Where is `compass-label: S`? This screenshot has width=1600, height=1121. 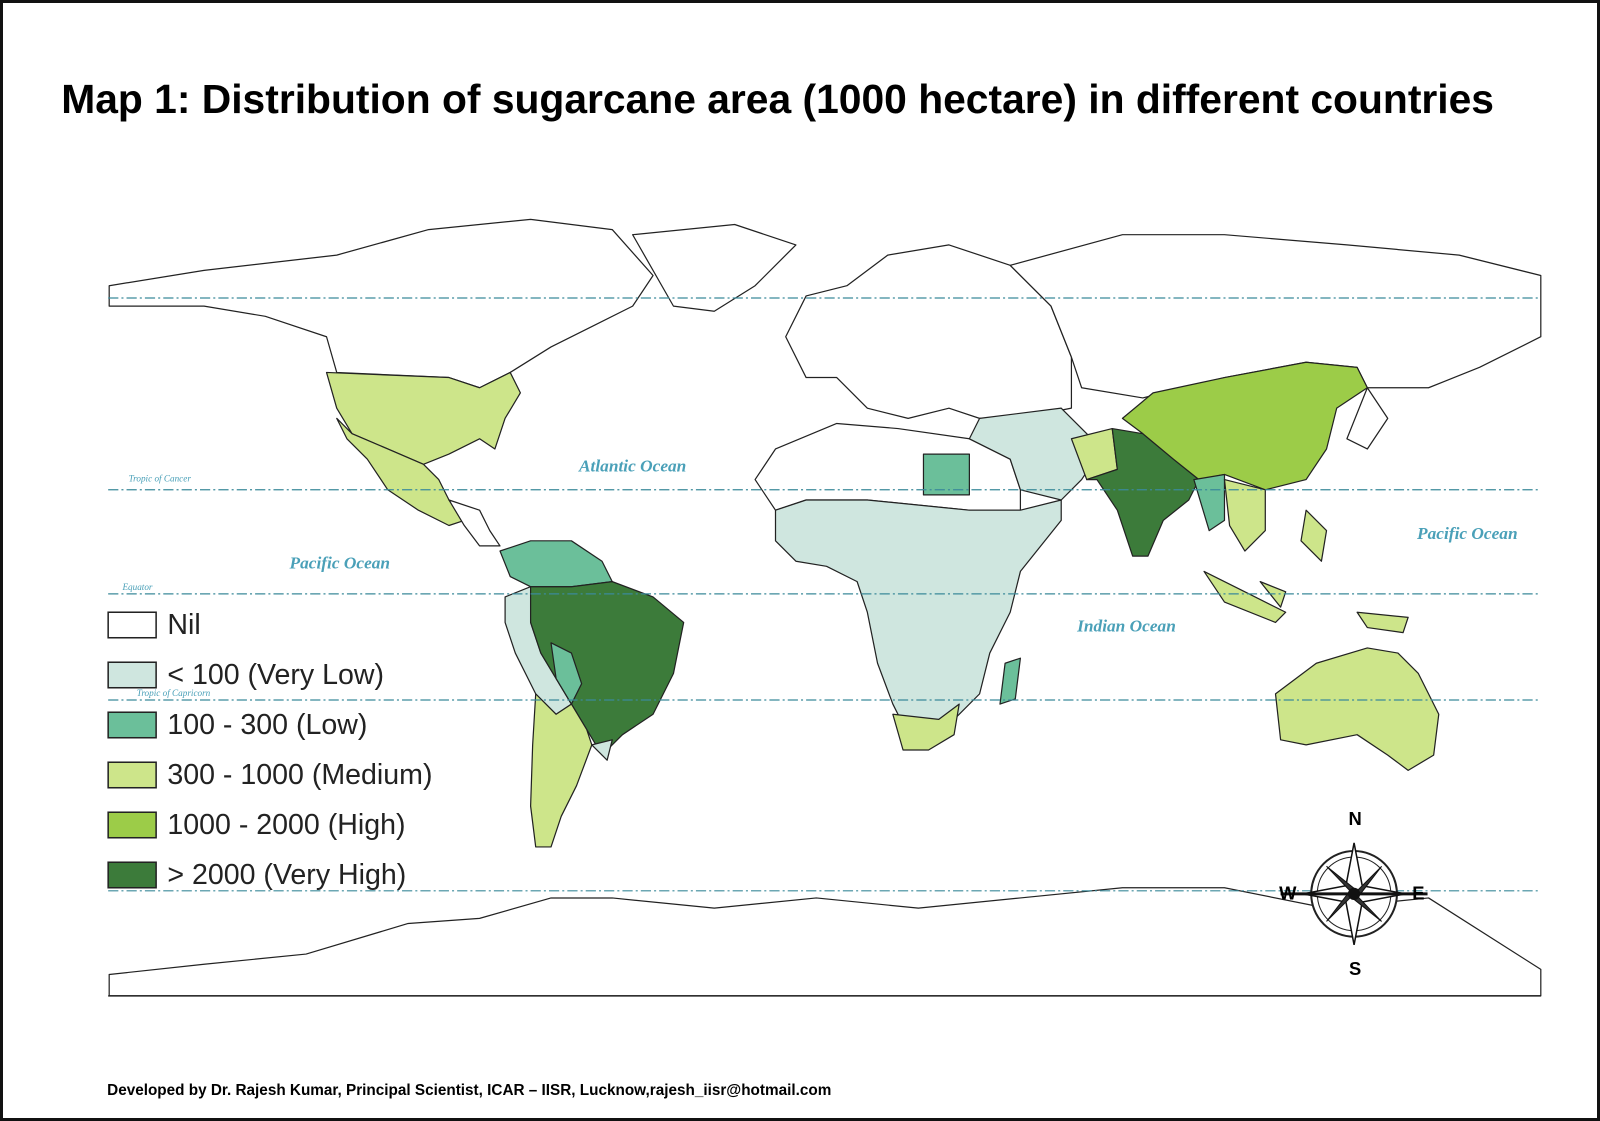 compass-label: S is located at coordinates (1355, 968).